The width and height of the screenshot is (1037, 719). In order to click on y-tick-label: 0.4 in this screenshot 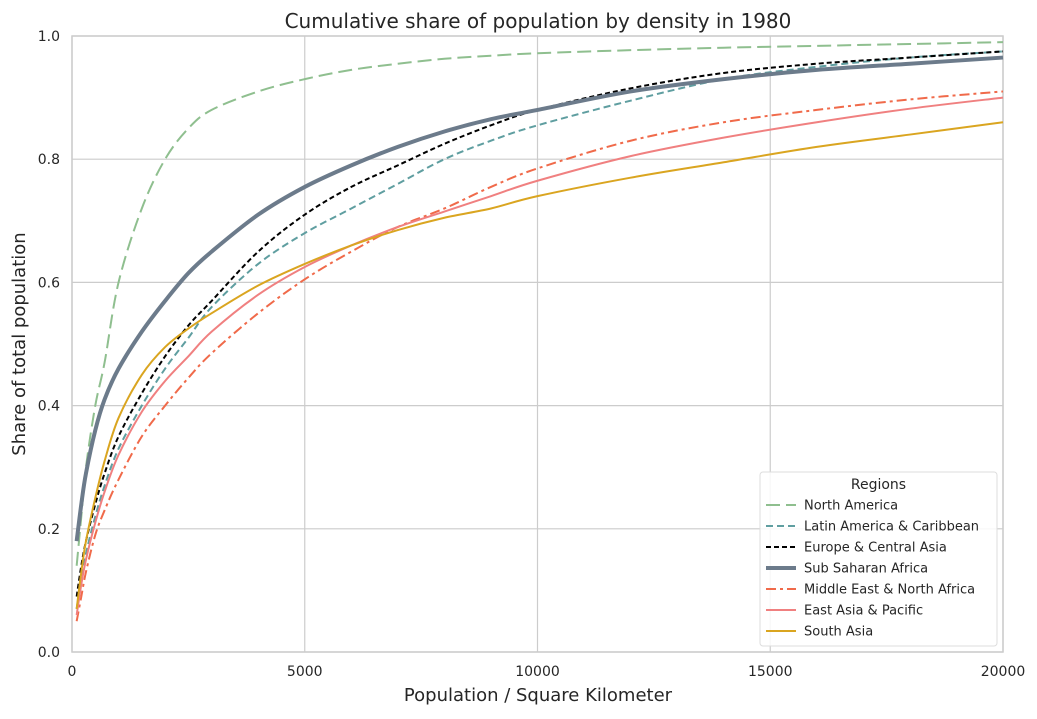, I will do `click(49, 407)`.